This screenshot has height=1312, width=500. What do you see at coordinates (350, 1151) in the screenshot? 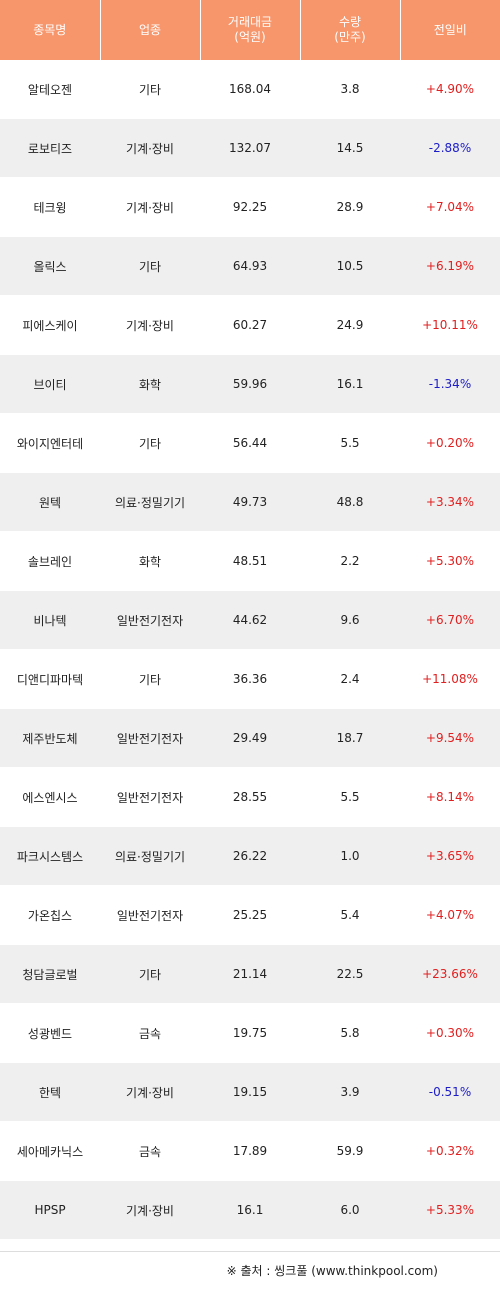
I see `cell-qty: 59.9` at bounding box center [350, 1151].